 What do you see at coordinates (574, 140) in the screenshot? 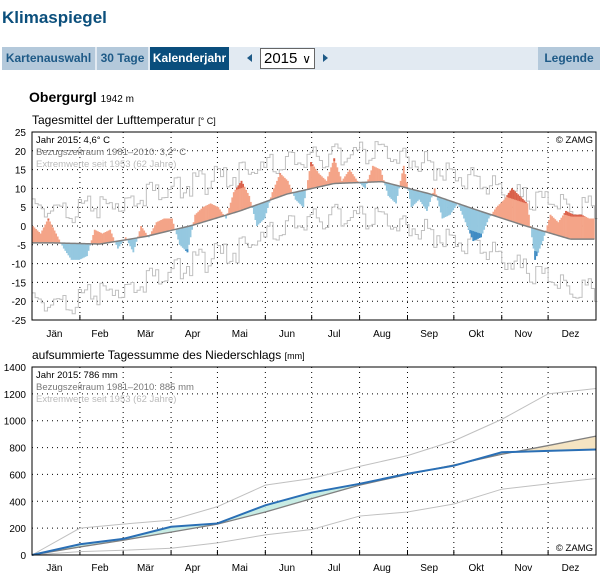
I see `copyright-label: © ZAMG` at bounding box center [574, 140].